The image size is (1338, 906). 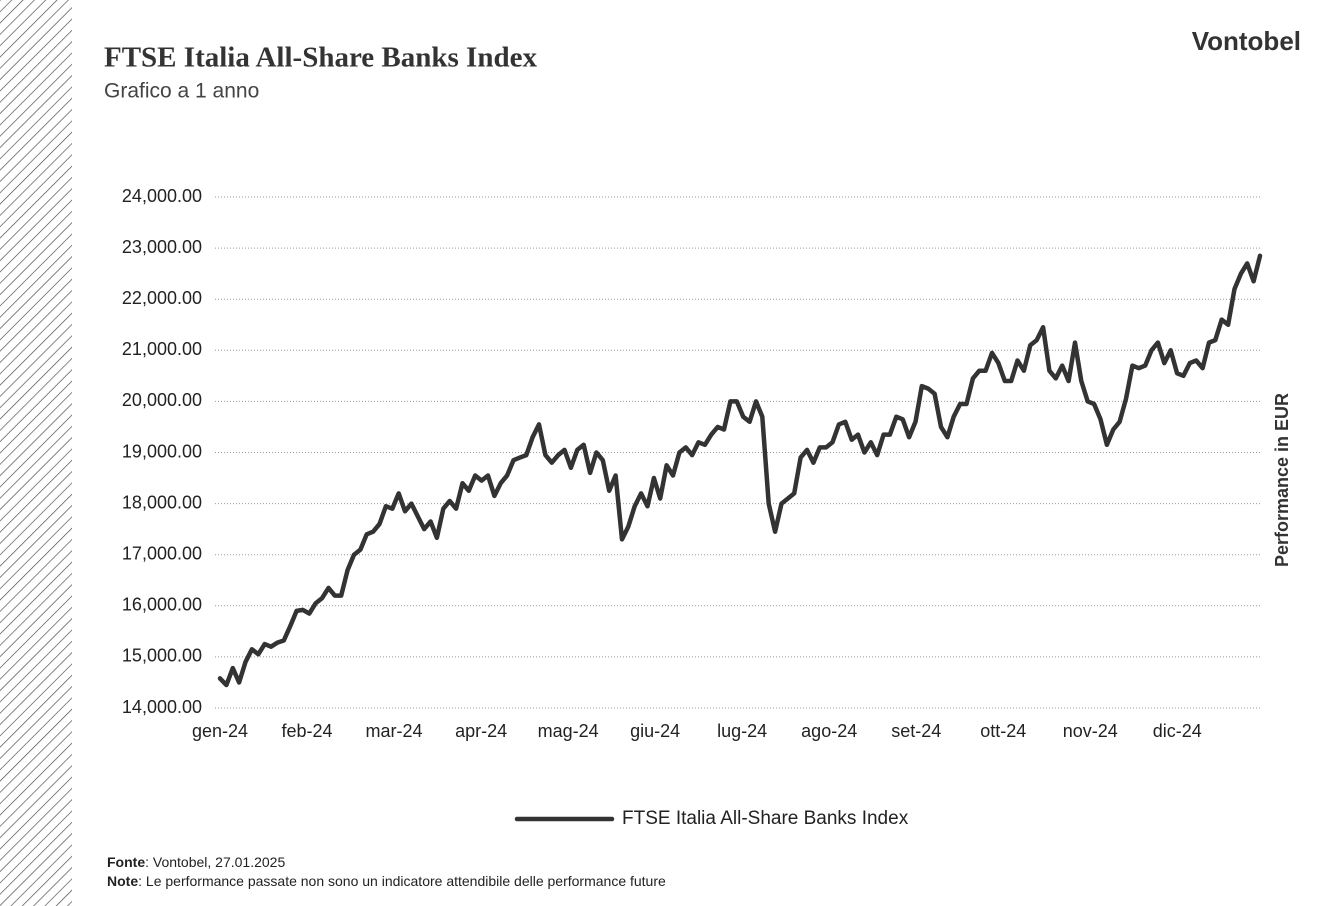 What do you see at coordinates (181, 91) in the screenshot?
I see `chart-subtitle: Grafico a 1 anno` at bounding box center [181, 91].